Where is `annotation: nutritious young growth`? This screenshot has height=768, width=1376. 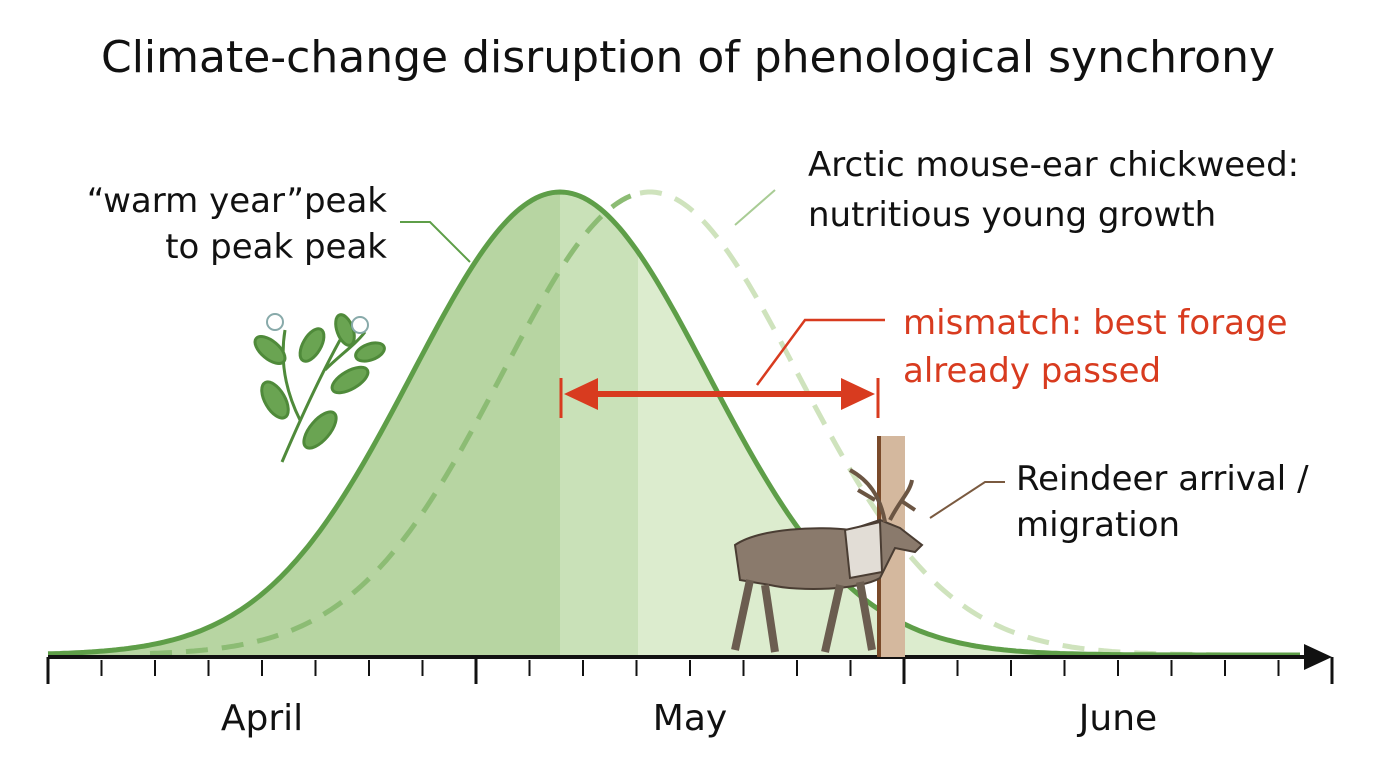 annotation: nutritious young growth is located at coordinates (1012, 215).